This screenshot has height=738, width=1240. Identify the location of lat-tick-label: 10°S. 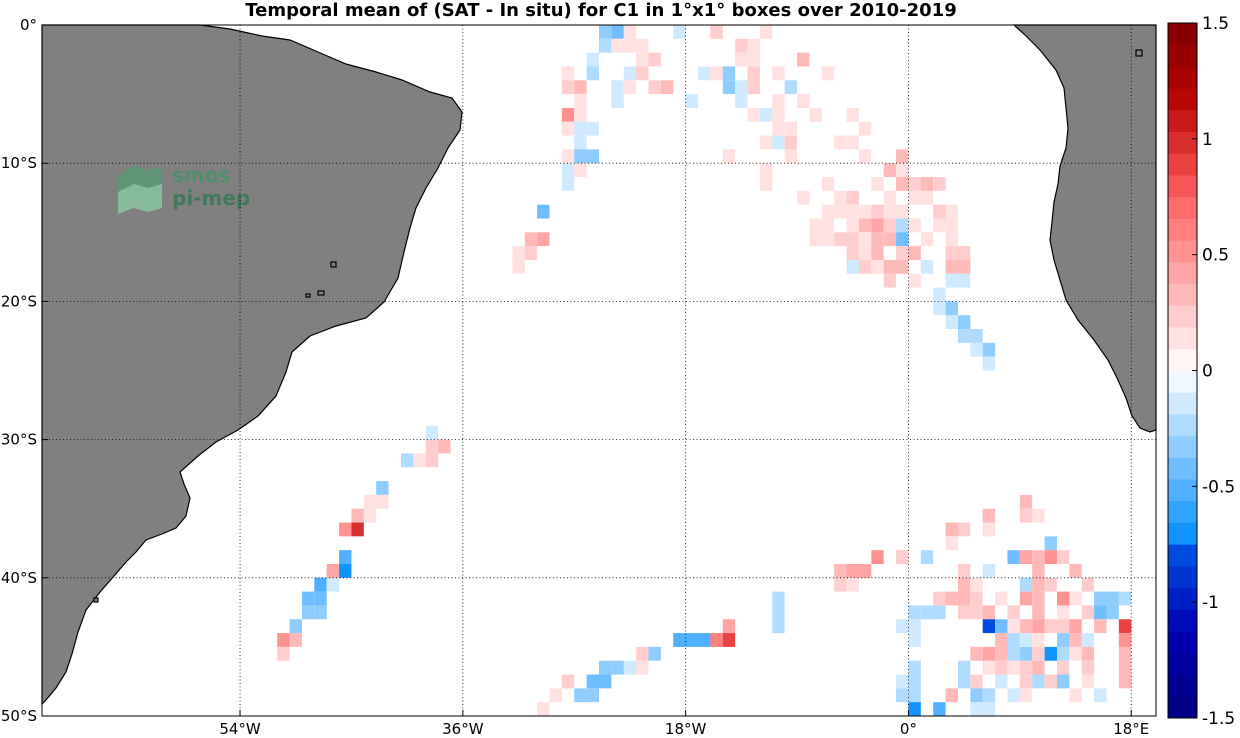
(19, 163).